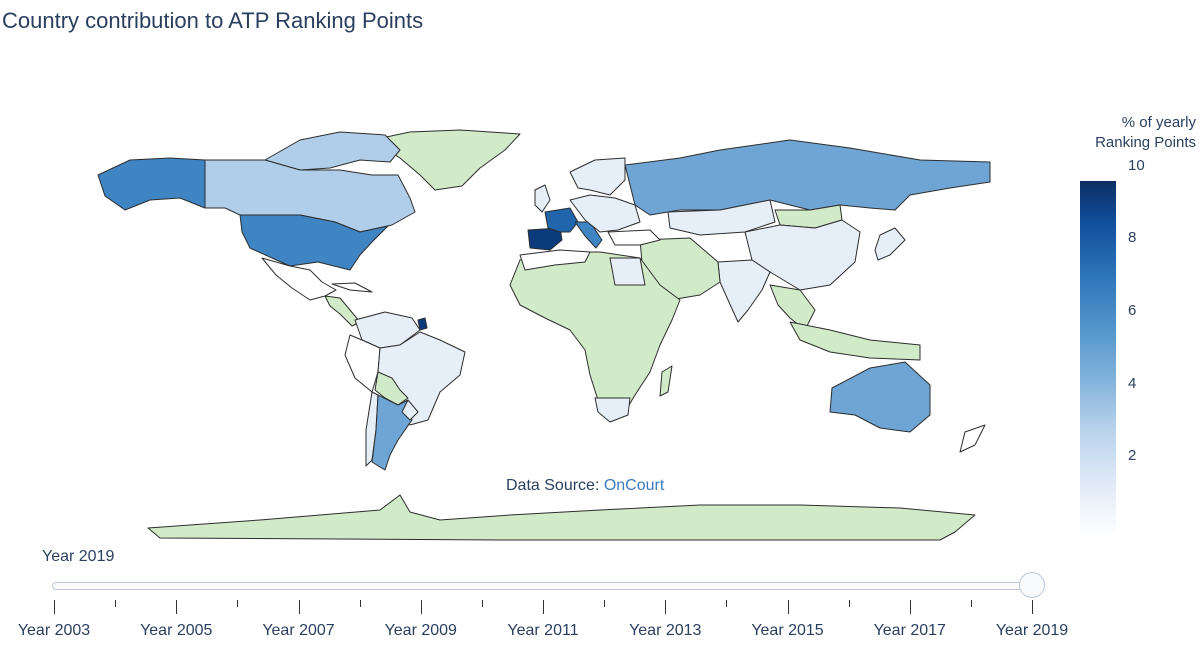 This screenshot has height=650, width=1200. Describe the element at coordinates (1032, 585) in the screenshot. I see `year-slider-handle` at that location.